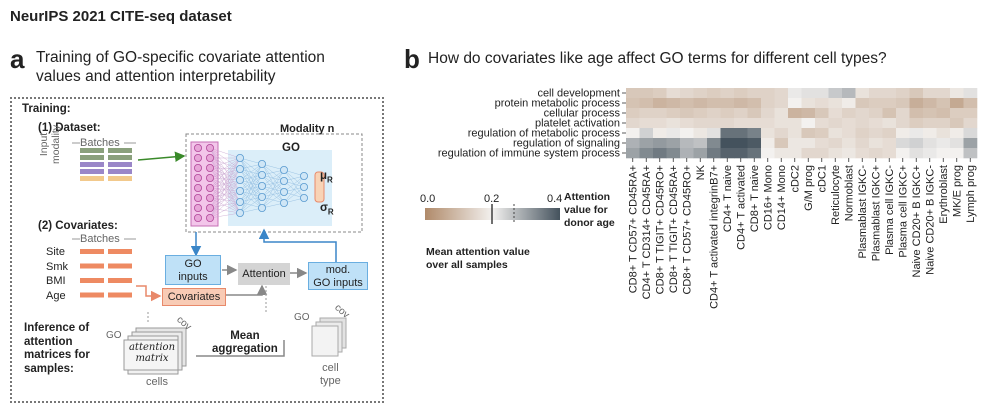  I want to click on batches-label-top: Batches, so click(100, 143).